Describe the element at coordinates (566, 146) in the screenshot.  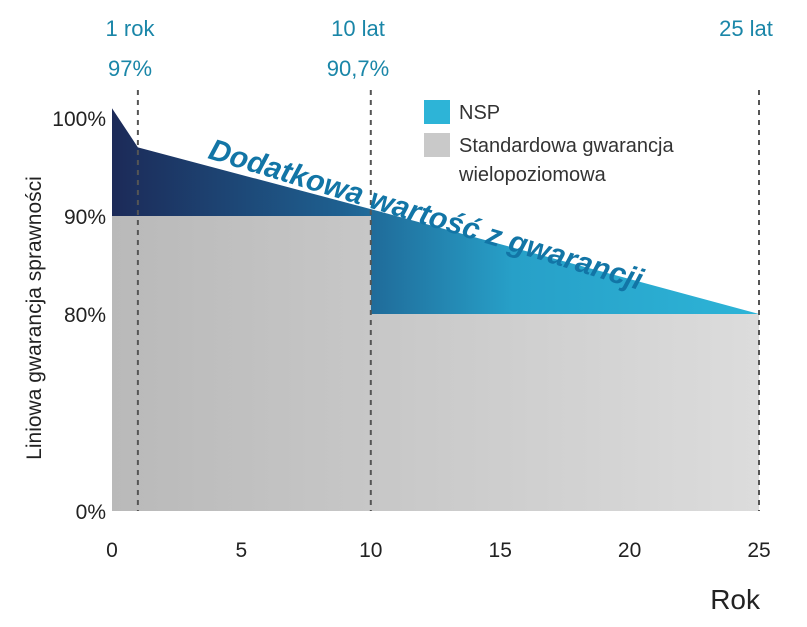
I see `legend-label-standard: Standardowa gwarancja` at that location.